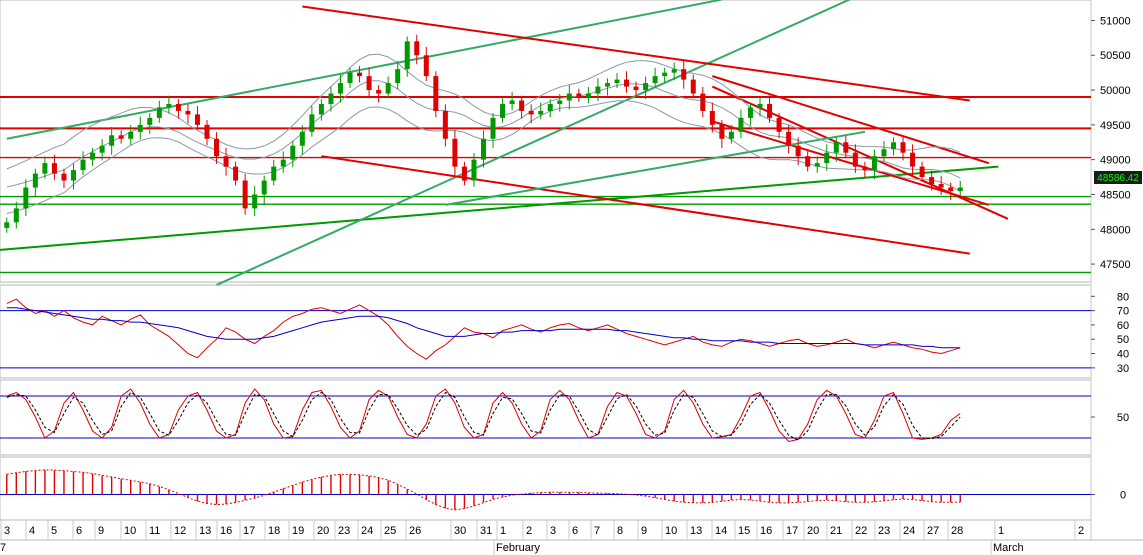 Image resolution: width=1143 pixels, height=555 pixels. I want to click on x-tick-label: 30, so click(460, 531).